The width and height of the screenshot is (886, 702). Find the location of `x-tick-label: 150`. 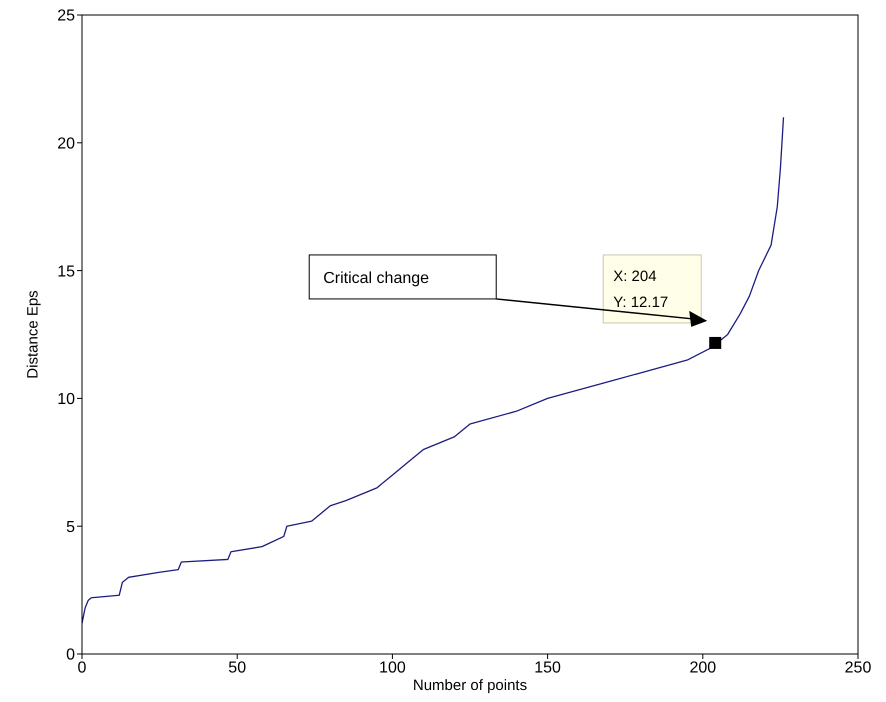

x-tick-label: 150 is located at coordinates (548, 667).